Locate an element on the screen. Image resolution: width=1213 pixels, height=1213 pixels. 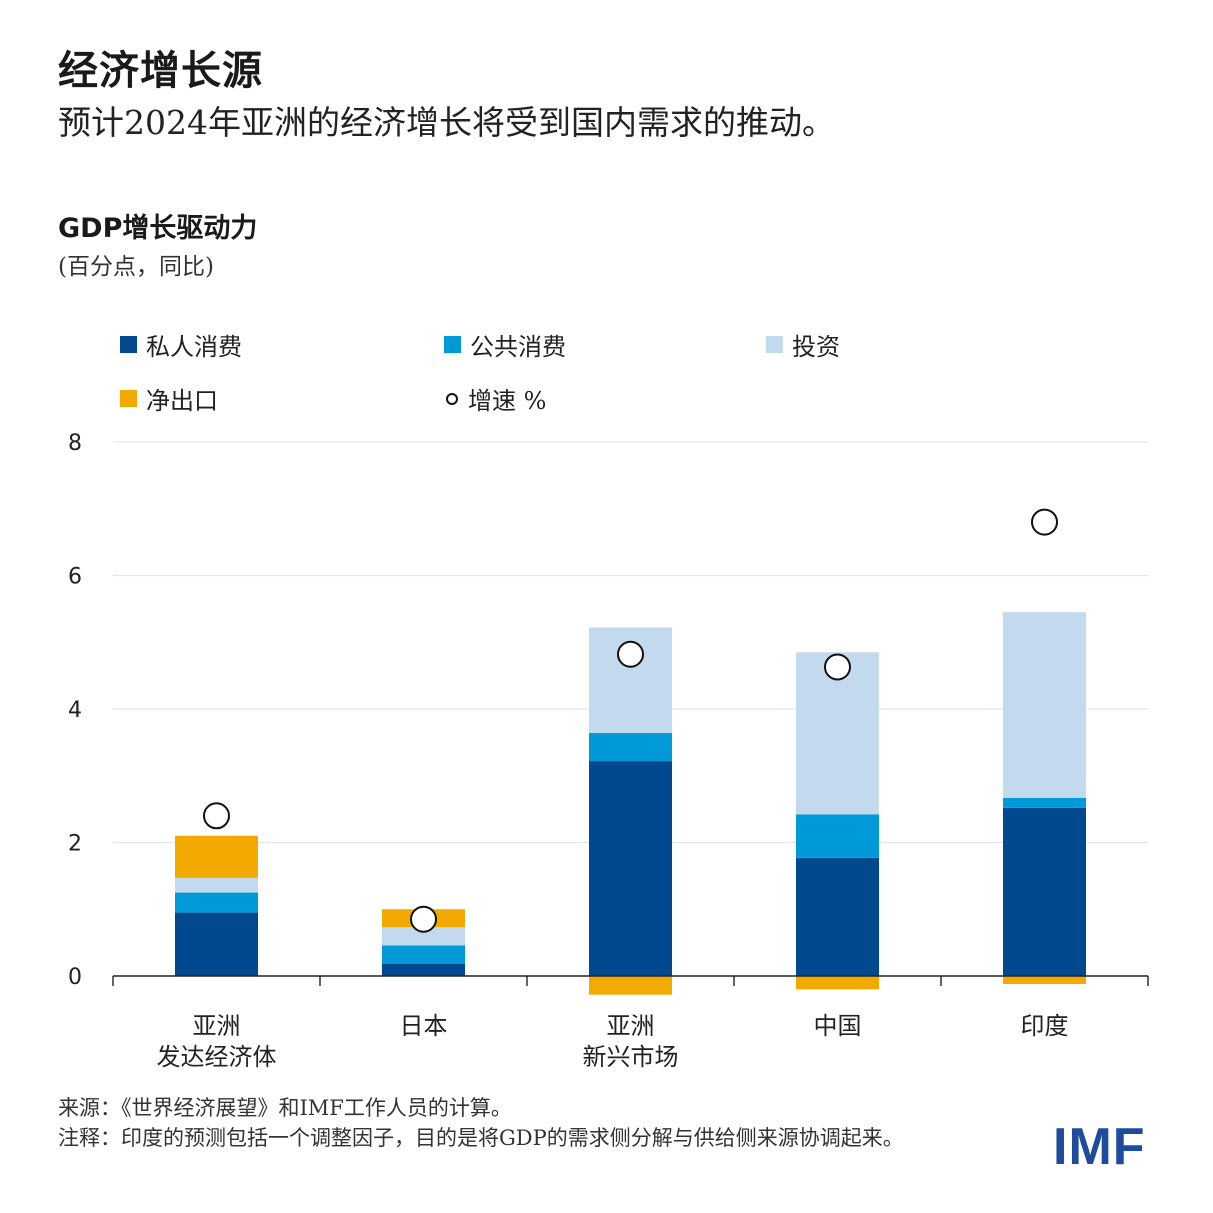
x-tick-label: 亚洲发达经济体 is located at coordinates (217, 1041).